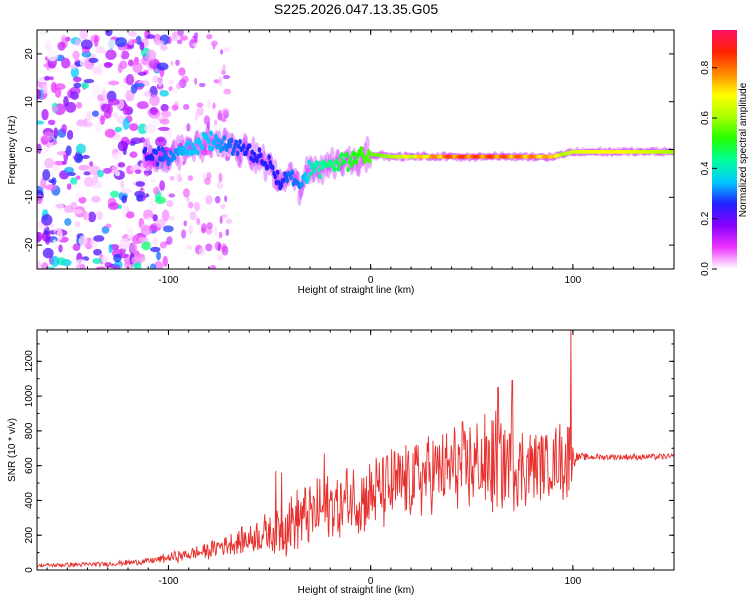 The width and height of the screenshot is (750, 600). I want to click on spectrogram-x-axis-label: Height of straight line (km), so click(356, 290).